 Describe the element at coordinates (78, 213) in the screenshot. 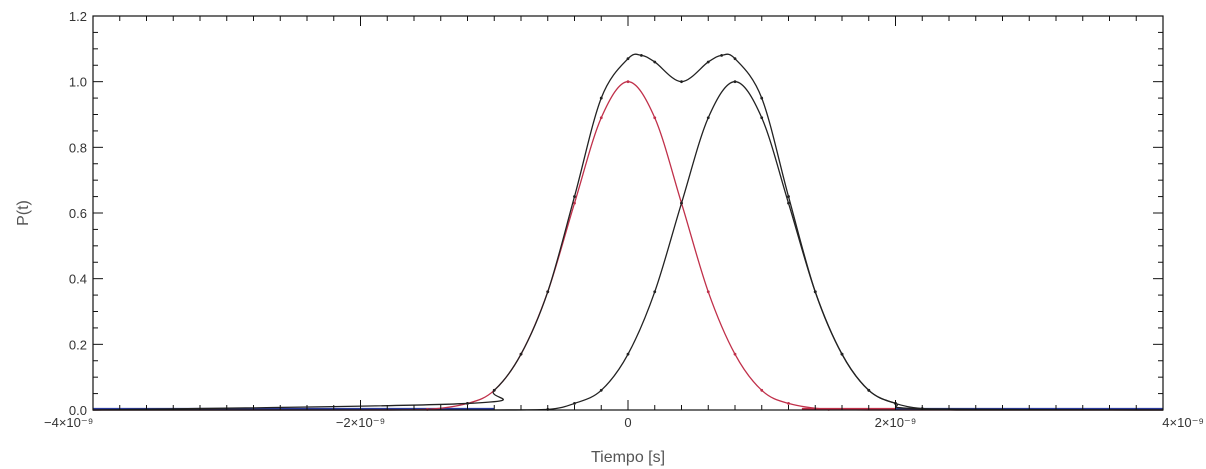

I see `y-tick-label: 0.6` at that location.